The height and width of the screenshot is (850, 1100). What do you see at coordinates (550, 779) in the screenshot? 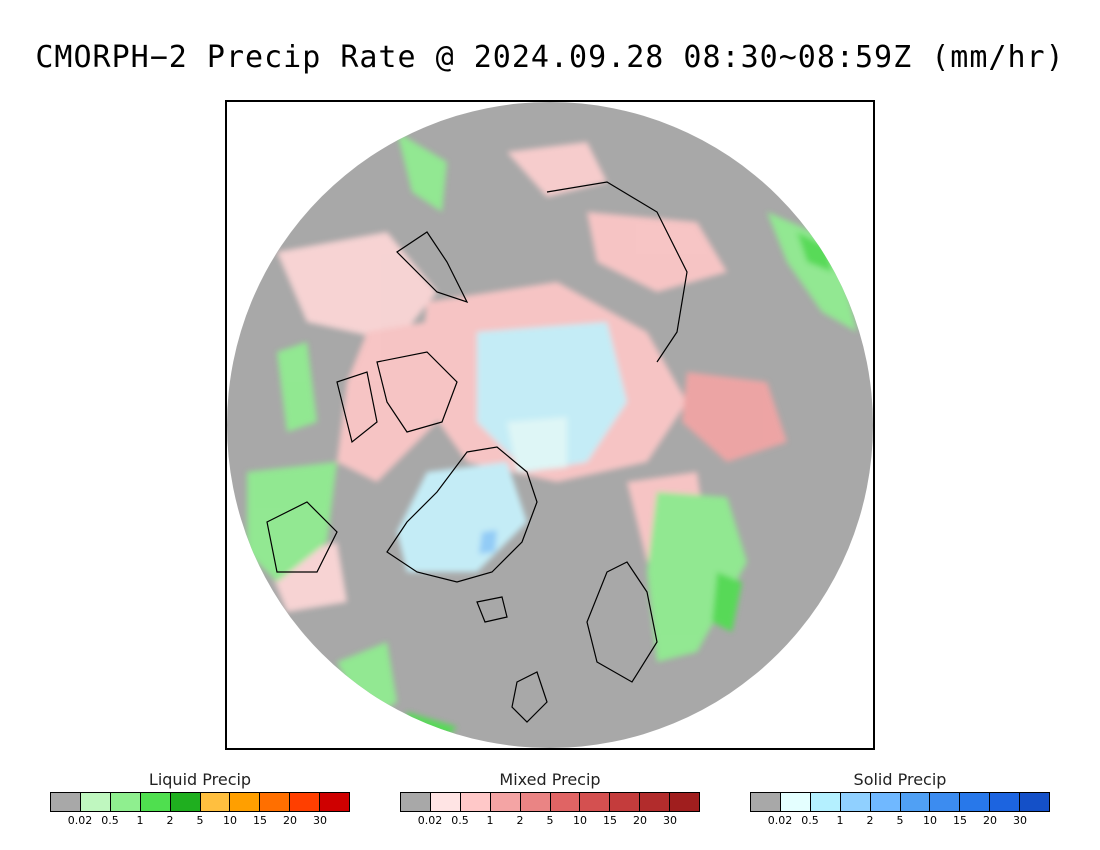
I see `legend-title: Mixed Precip` at bounding box center [550, 779].